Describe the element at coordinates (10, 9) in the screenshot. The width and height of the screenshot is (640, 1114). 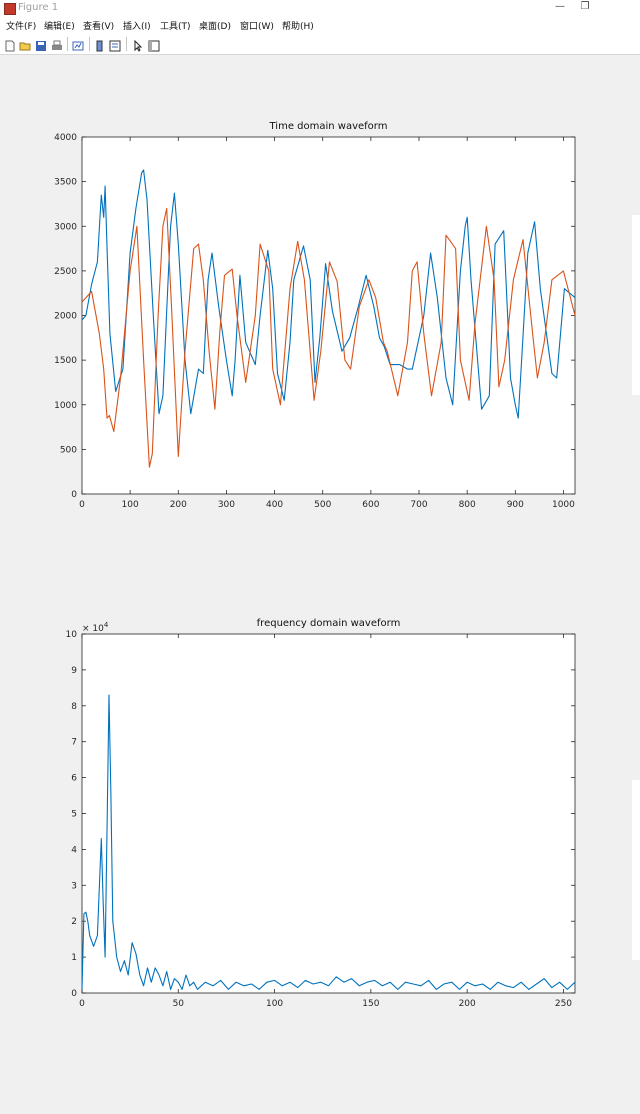
I see `matlab-figure-icon` at that location.